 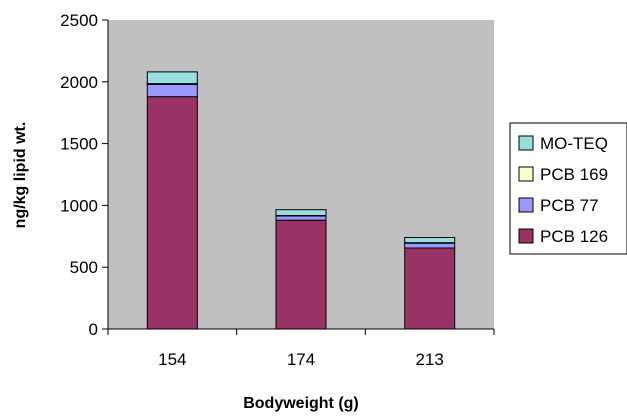 What do you see at coordinates (574, 143) in the screenshot?
I see `legend-label-mo-teq: MO-TEQ` at bounding box center [574, 143].